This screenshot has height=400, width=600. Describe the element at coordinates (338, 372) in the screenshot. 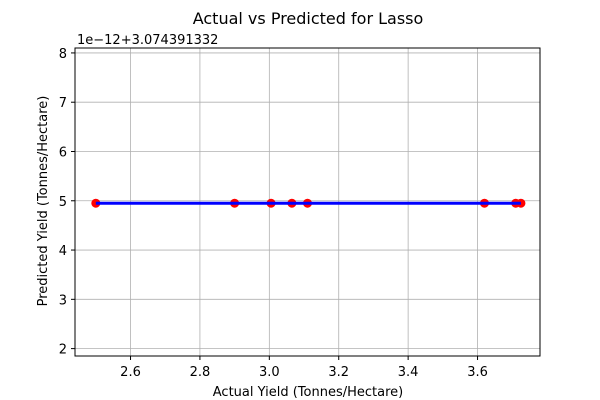

I see `x-tick-label: 3.2` at that location.